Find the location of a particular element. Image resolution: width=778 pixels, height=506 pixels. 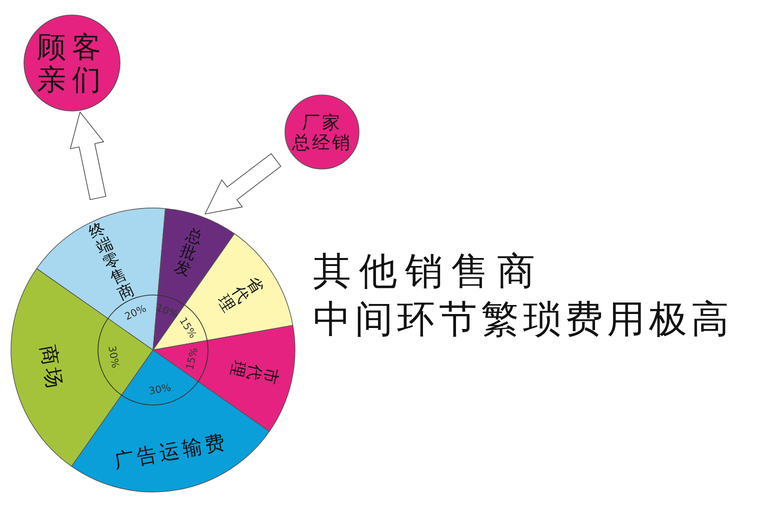

slice-label: 市代理 is located at coordinates (255, 372).